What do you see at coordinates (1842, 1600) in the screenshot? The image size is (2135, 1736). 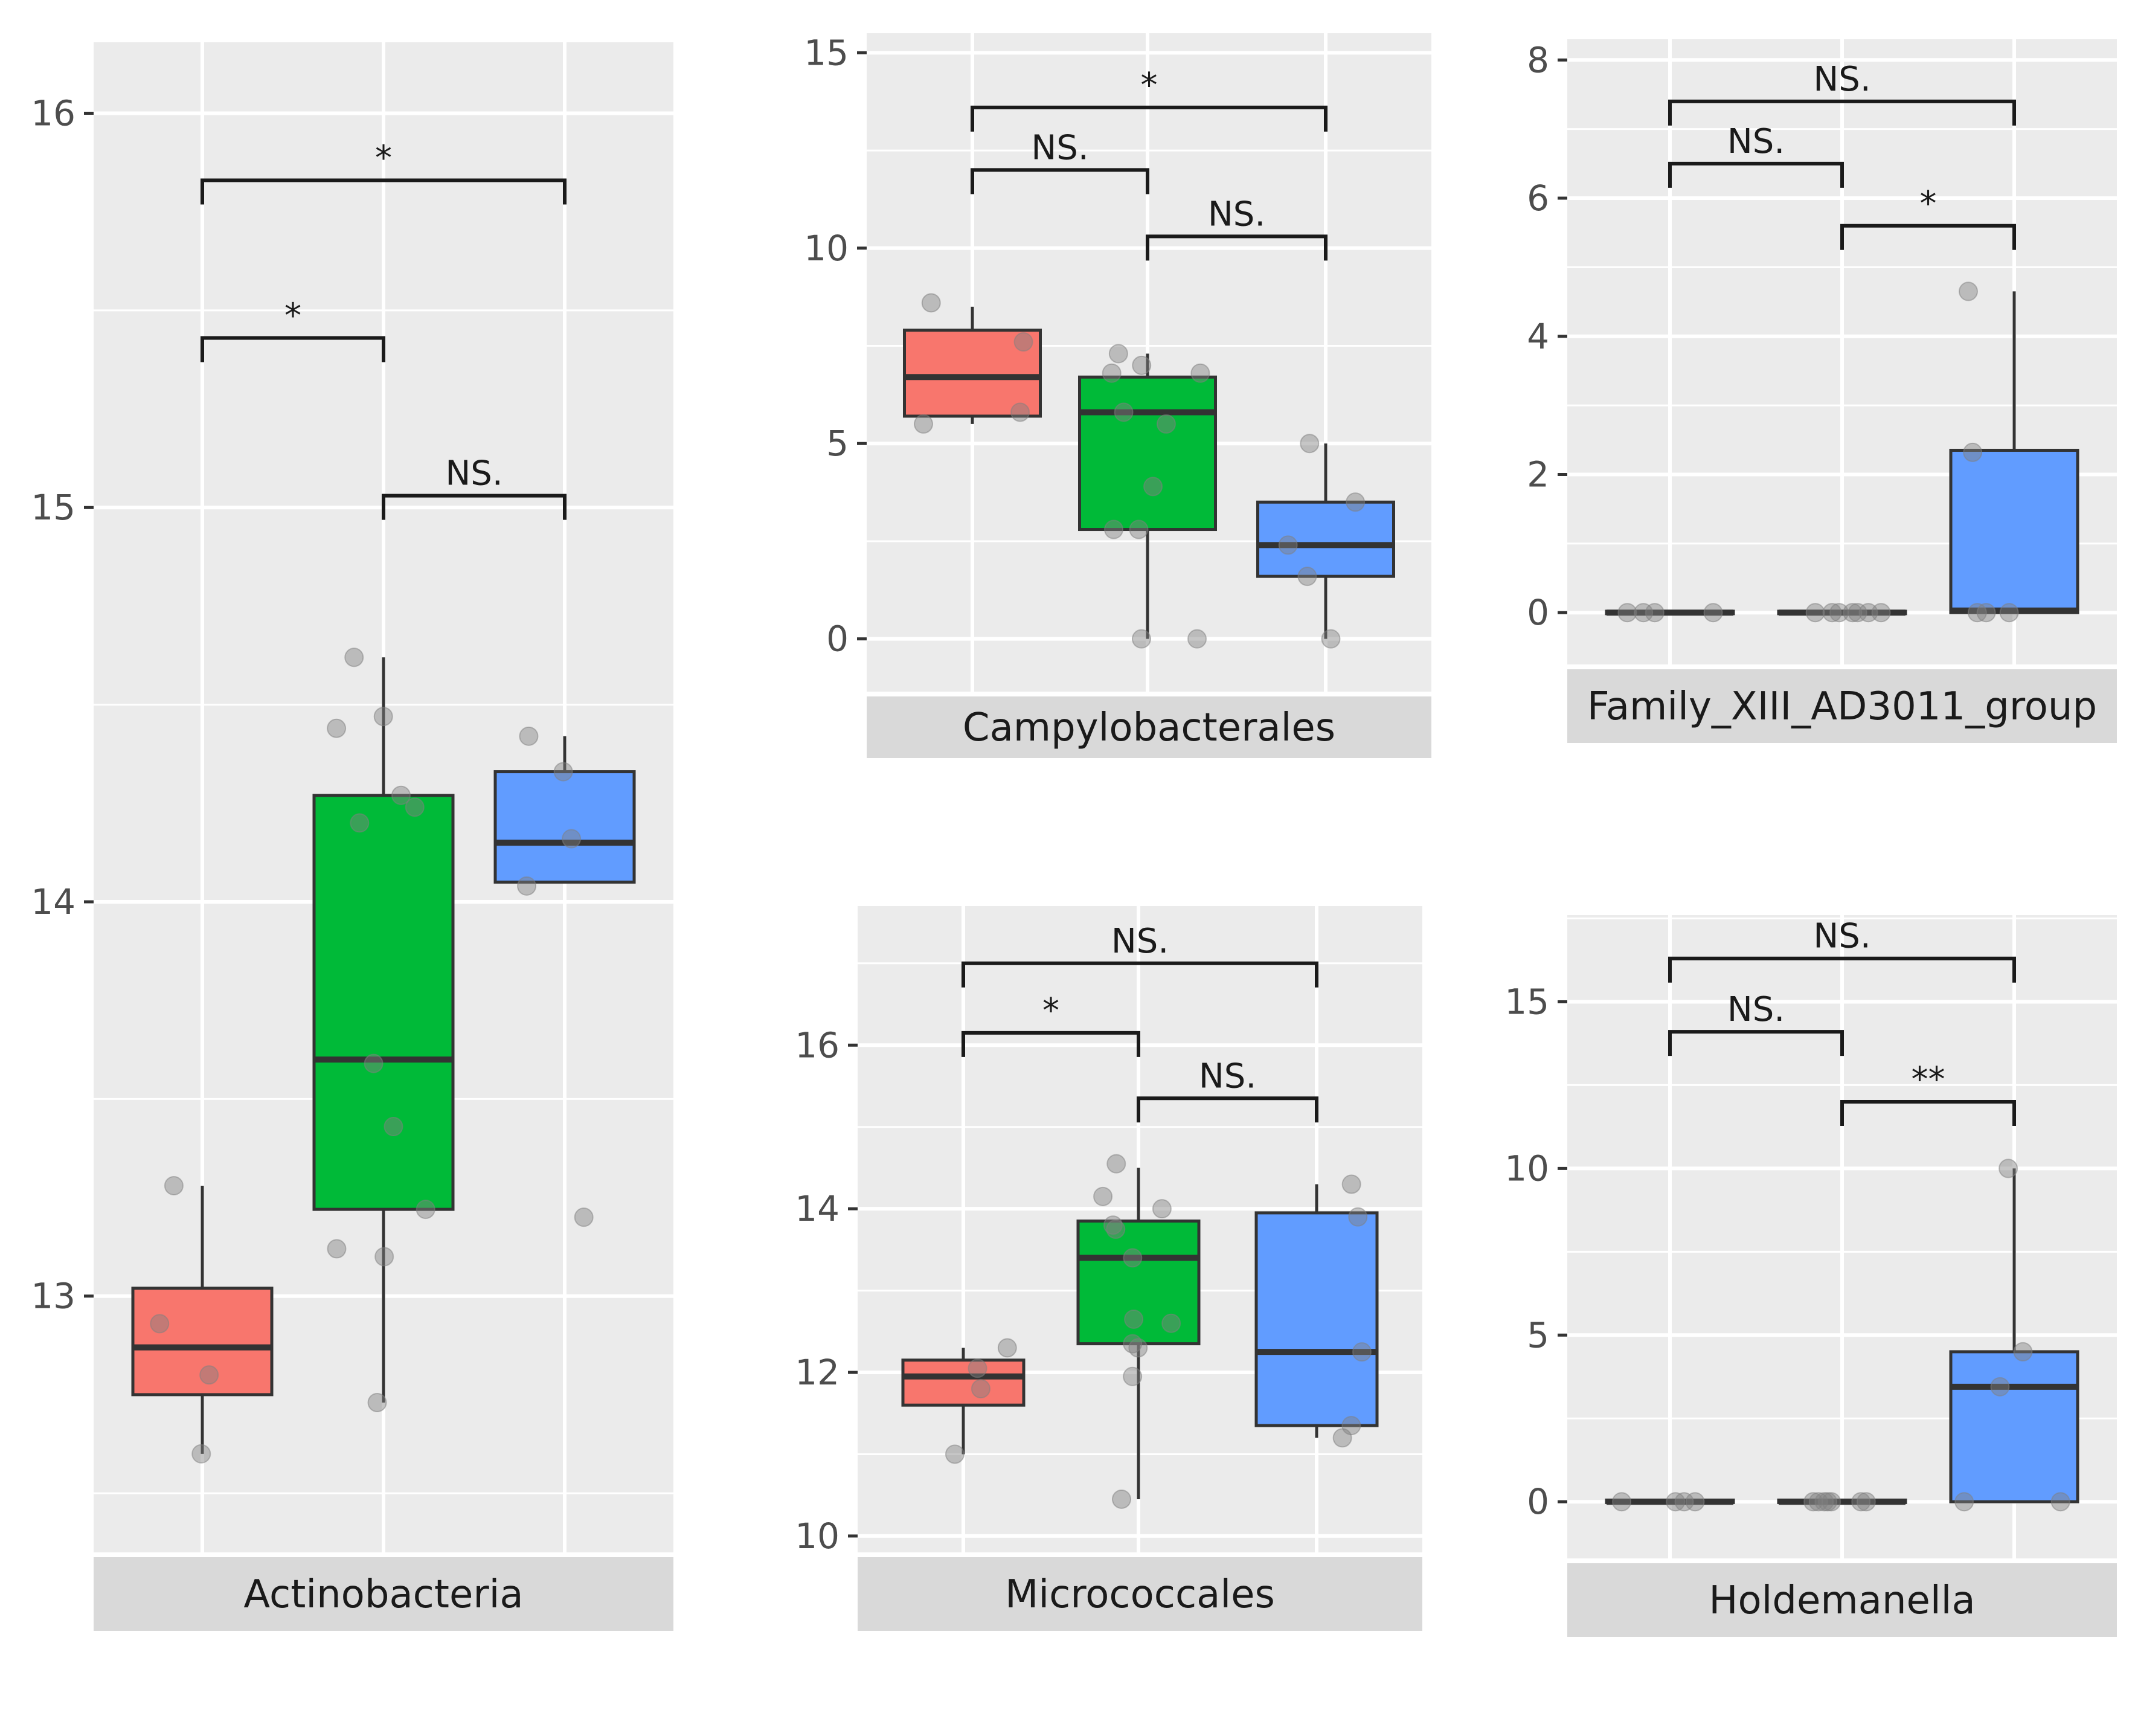 I see `facet-title: Holdemanella` at bounding box center [1842, 1600].